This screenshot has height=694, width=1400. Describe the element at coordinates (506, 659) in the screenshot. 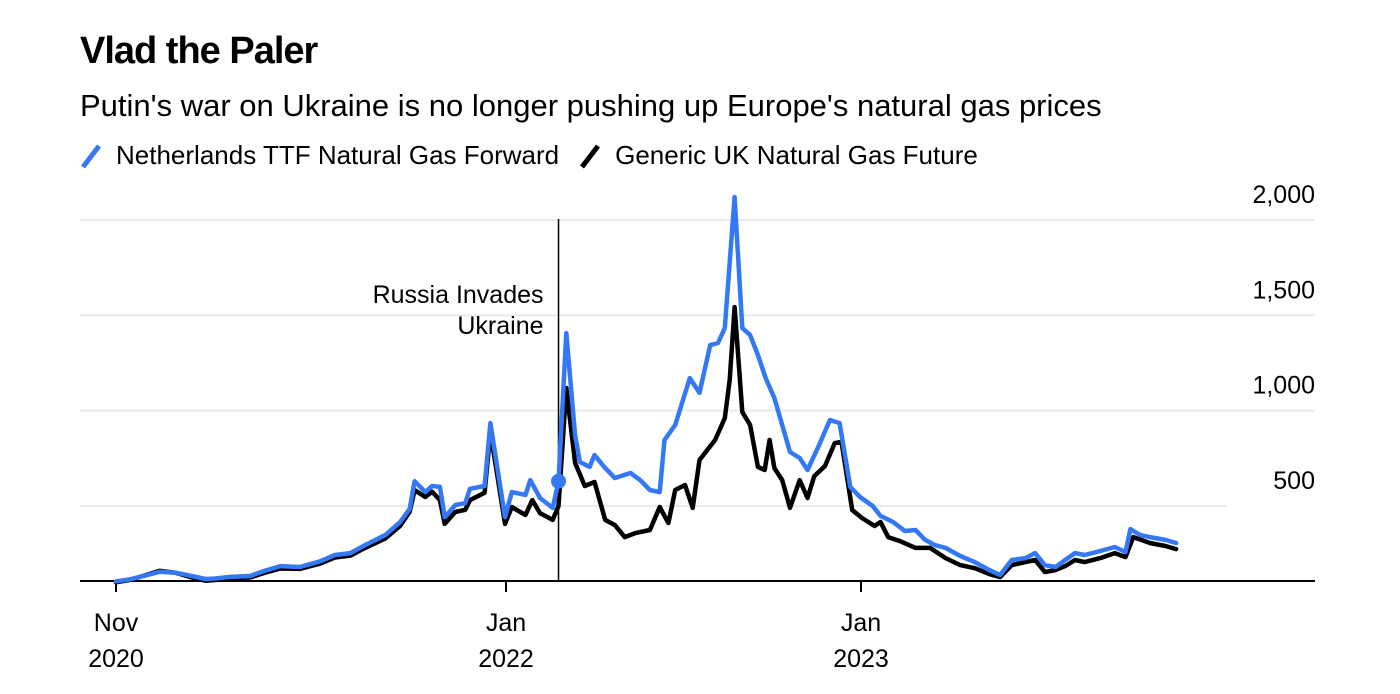

I see `x-tick-label-year: 2022` at that location.